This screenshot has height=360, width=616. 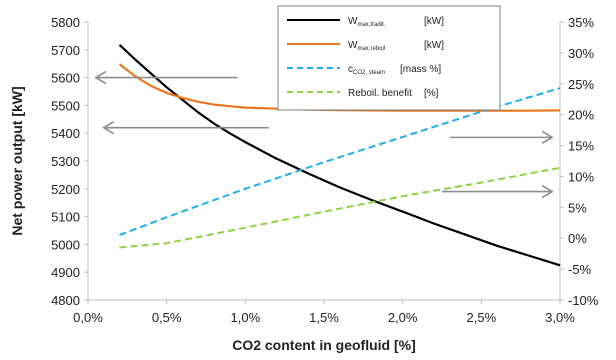 I want to click on y2-tick-label: -10%, so click(x=583, y=300).